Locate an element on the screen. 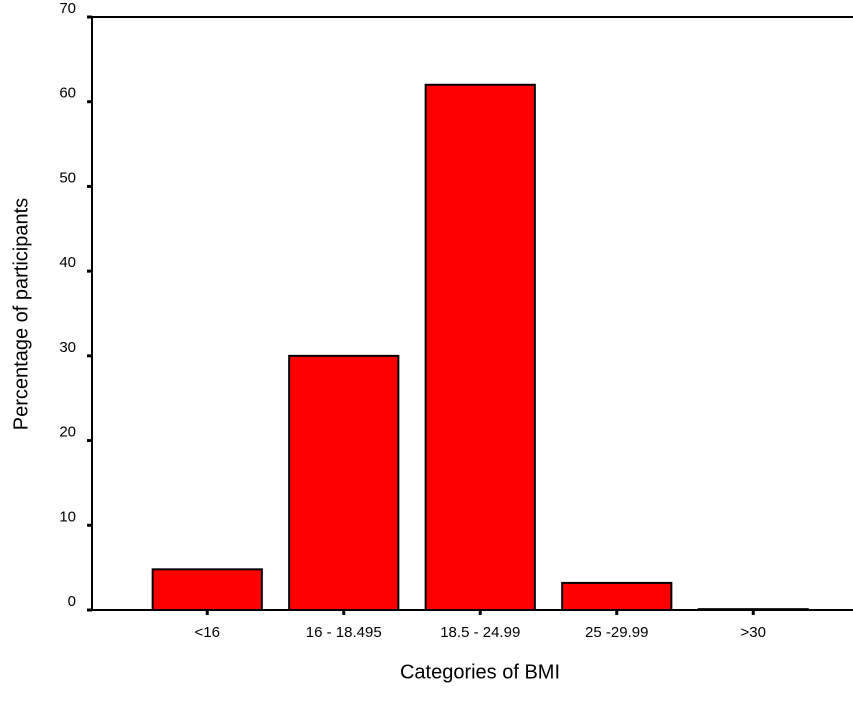 The height and width of the screenshot is (715, 853). y-tick-label: 20 is located at coordinates (67, 432).